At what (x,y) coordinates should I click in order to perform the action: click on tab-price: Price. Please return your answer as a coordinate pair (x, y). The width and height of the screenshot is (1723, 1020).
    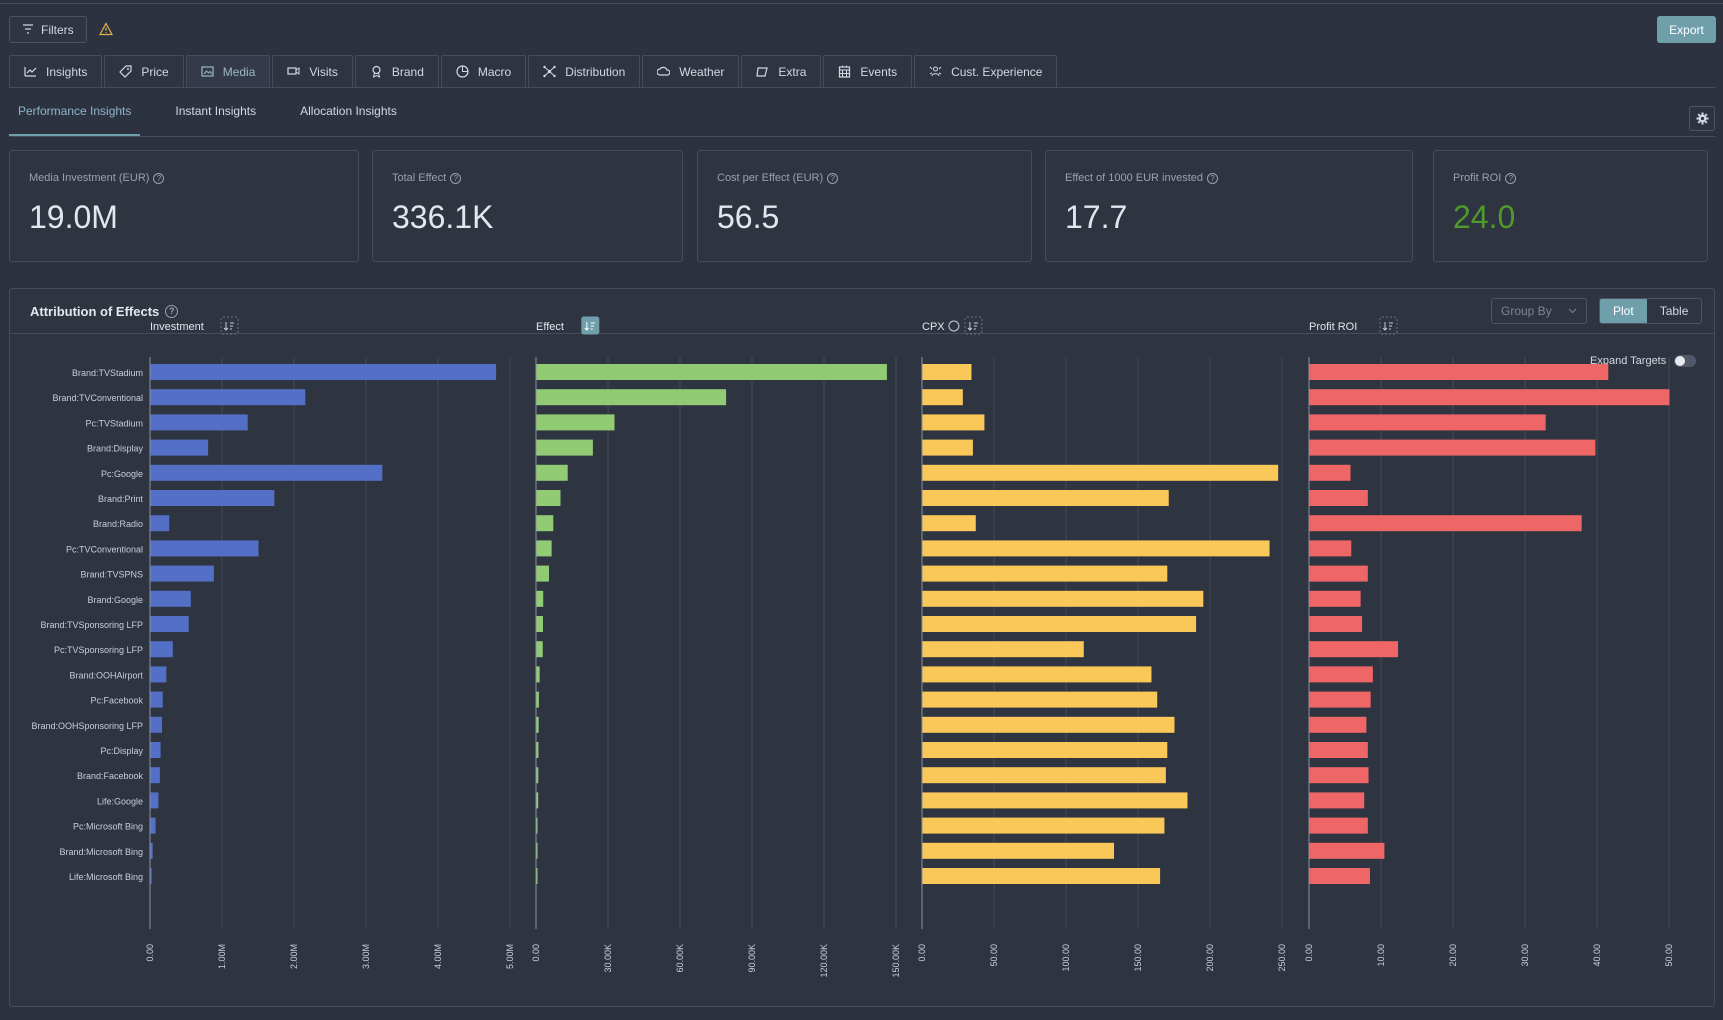
    Looking at the image, I should click on (144, 71).